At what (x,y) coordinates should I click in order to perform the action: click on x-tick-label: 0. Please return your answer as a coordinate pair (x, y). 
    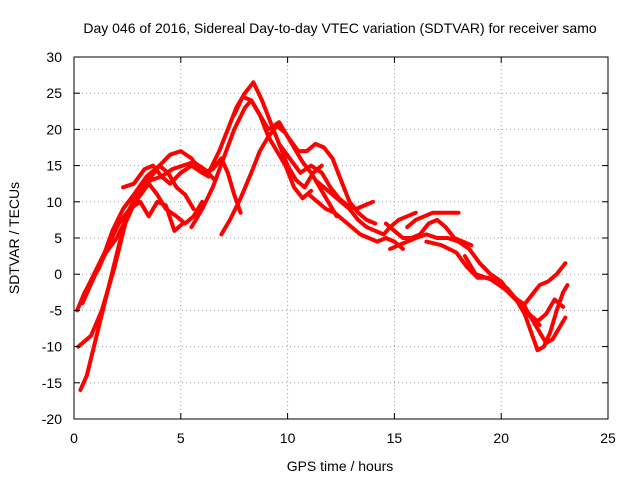
    Looking at the image, I should click on (74, 438).